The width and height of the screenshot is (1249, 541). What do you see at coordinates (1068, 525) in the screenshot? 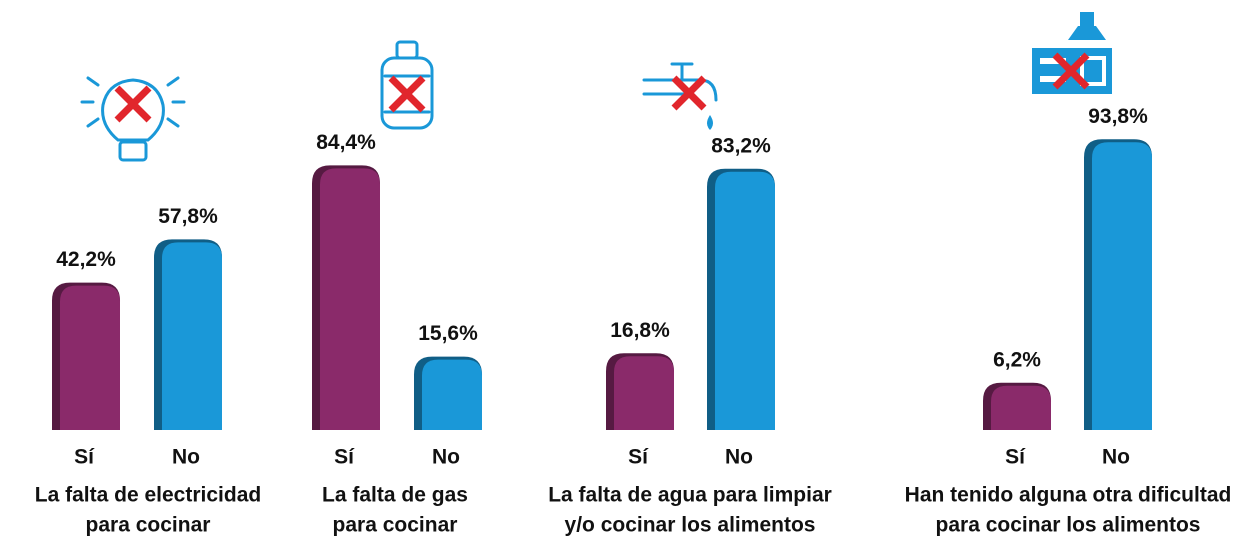
I see `group-title: para cocinar los alimentos` at bounding box center [1068, 525].